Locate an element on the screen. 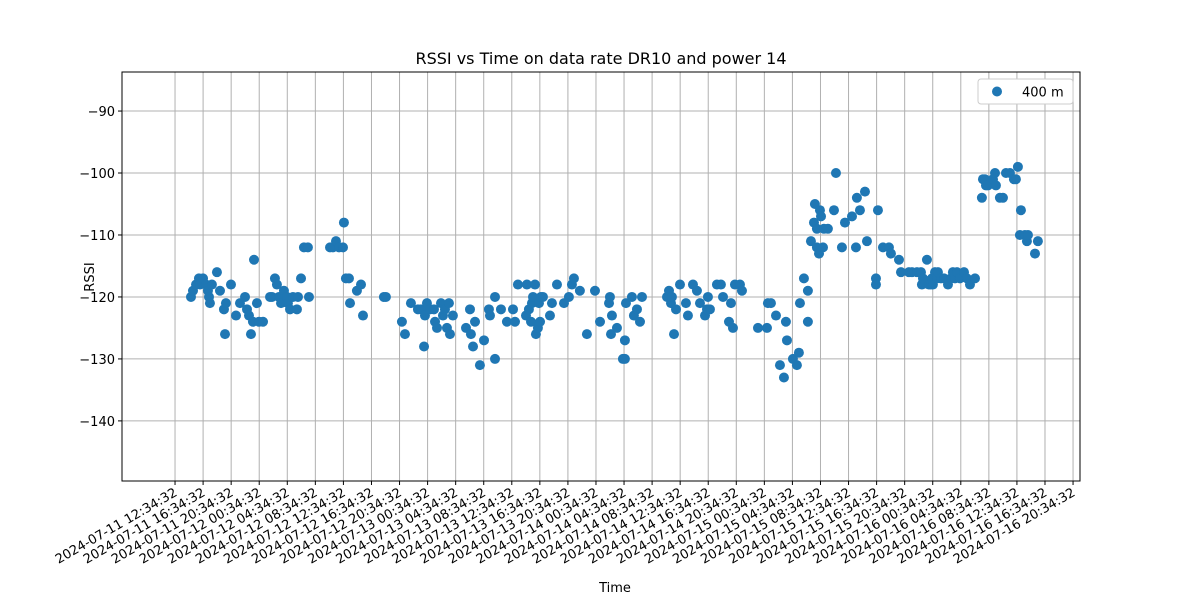 Image resolution: width=1200 pixels, height=600 pixels. y-tick-label: −110 is located at coordinates (97, 236).